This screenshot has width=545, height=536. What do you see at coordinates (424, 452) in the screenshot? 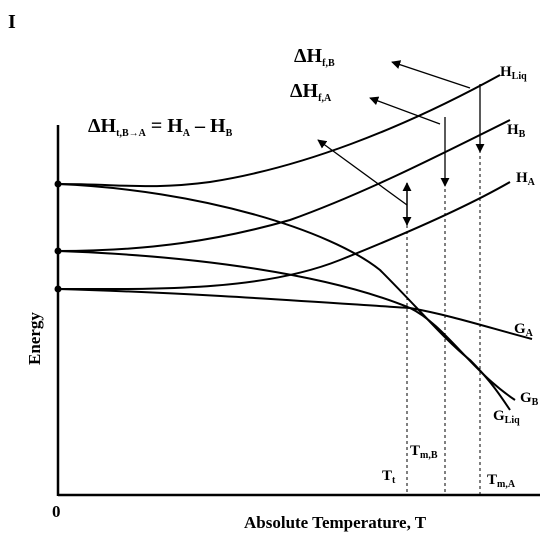
I see `t-m-b-label: Tm,B` at bounding box center [424, 452].